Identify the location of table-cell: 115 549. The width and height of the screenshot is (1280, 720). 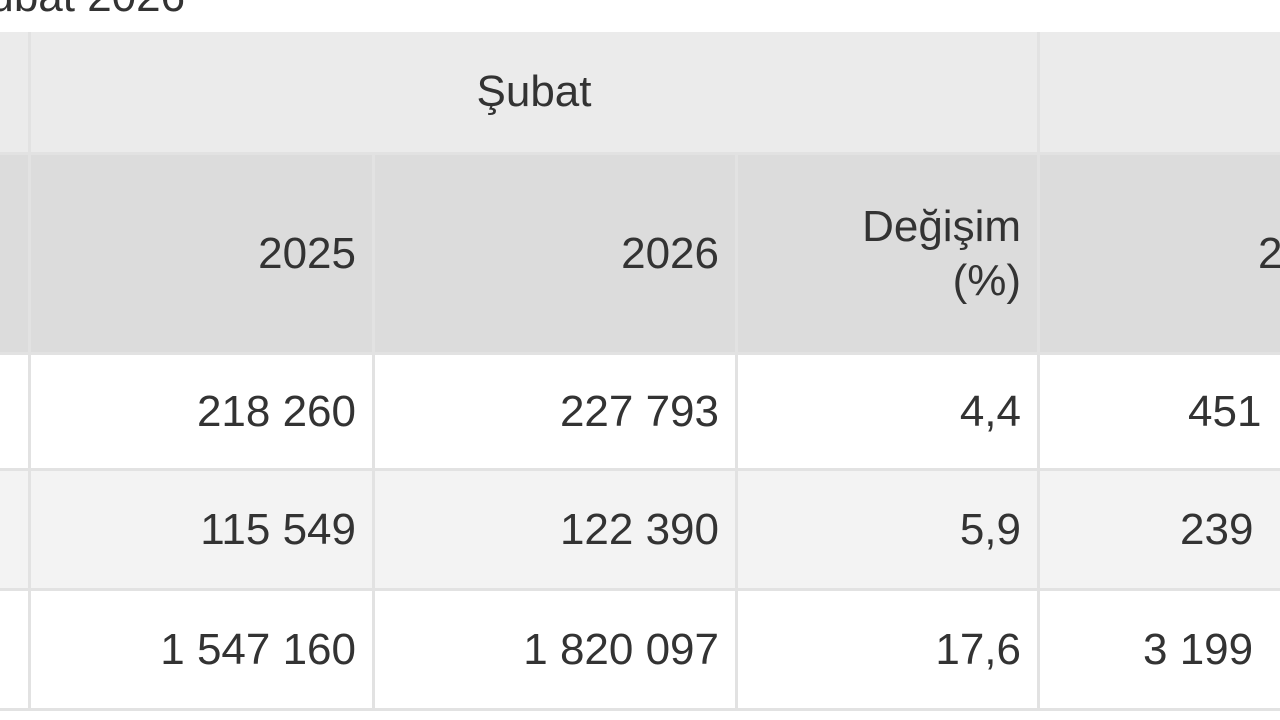
(203, 531).